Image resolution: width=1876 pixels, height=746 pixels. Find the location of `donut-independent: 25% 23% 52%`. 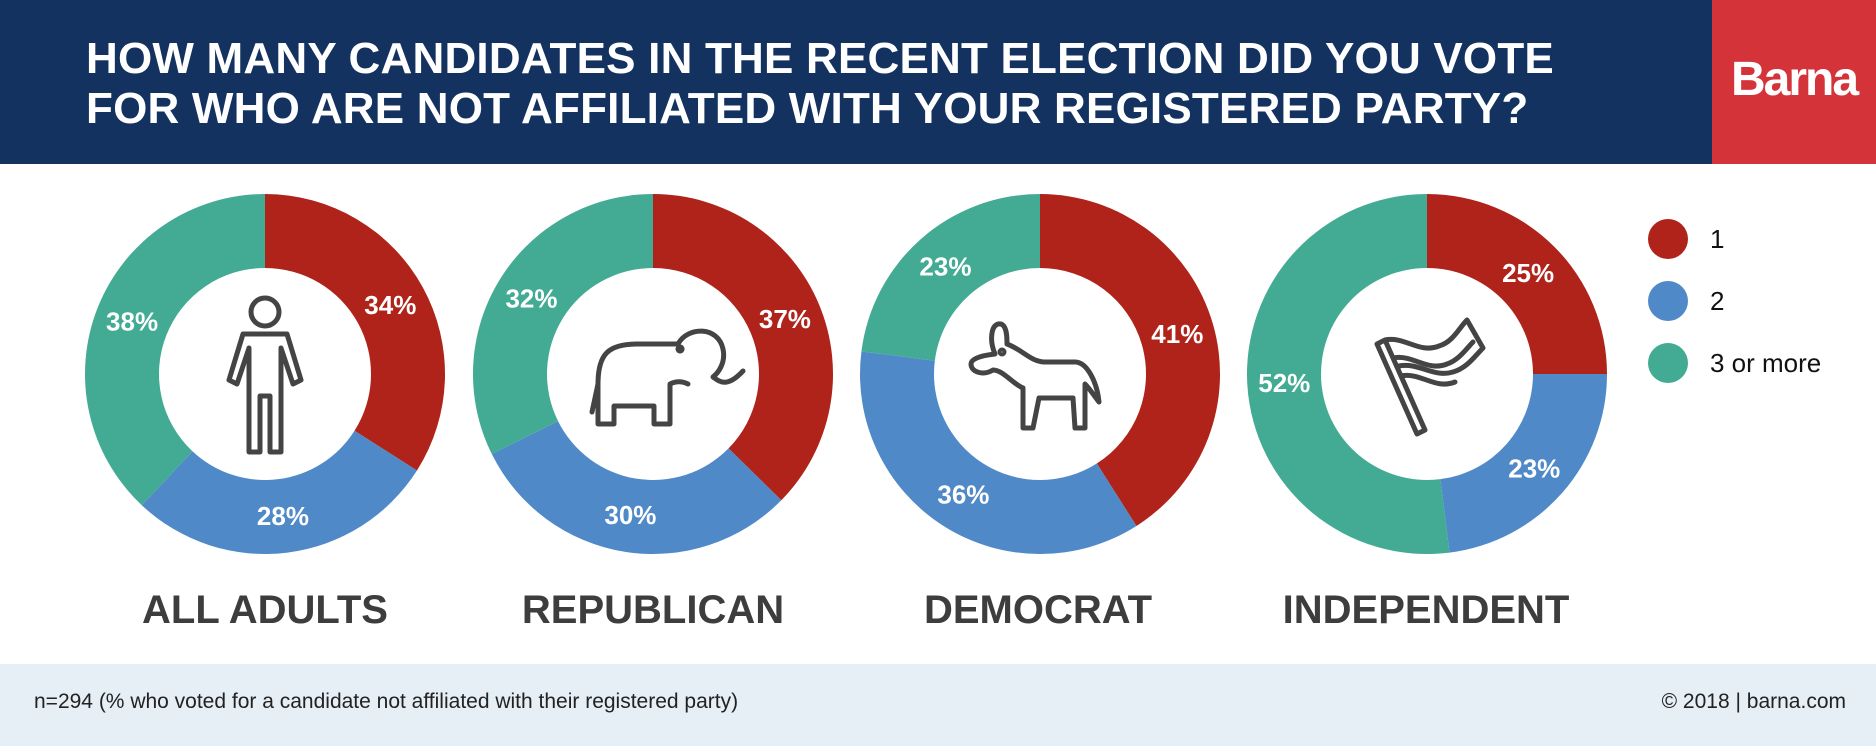

donut-independent: 25% 23% 52% is located at coordinates (1427, 374).